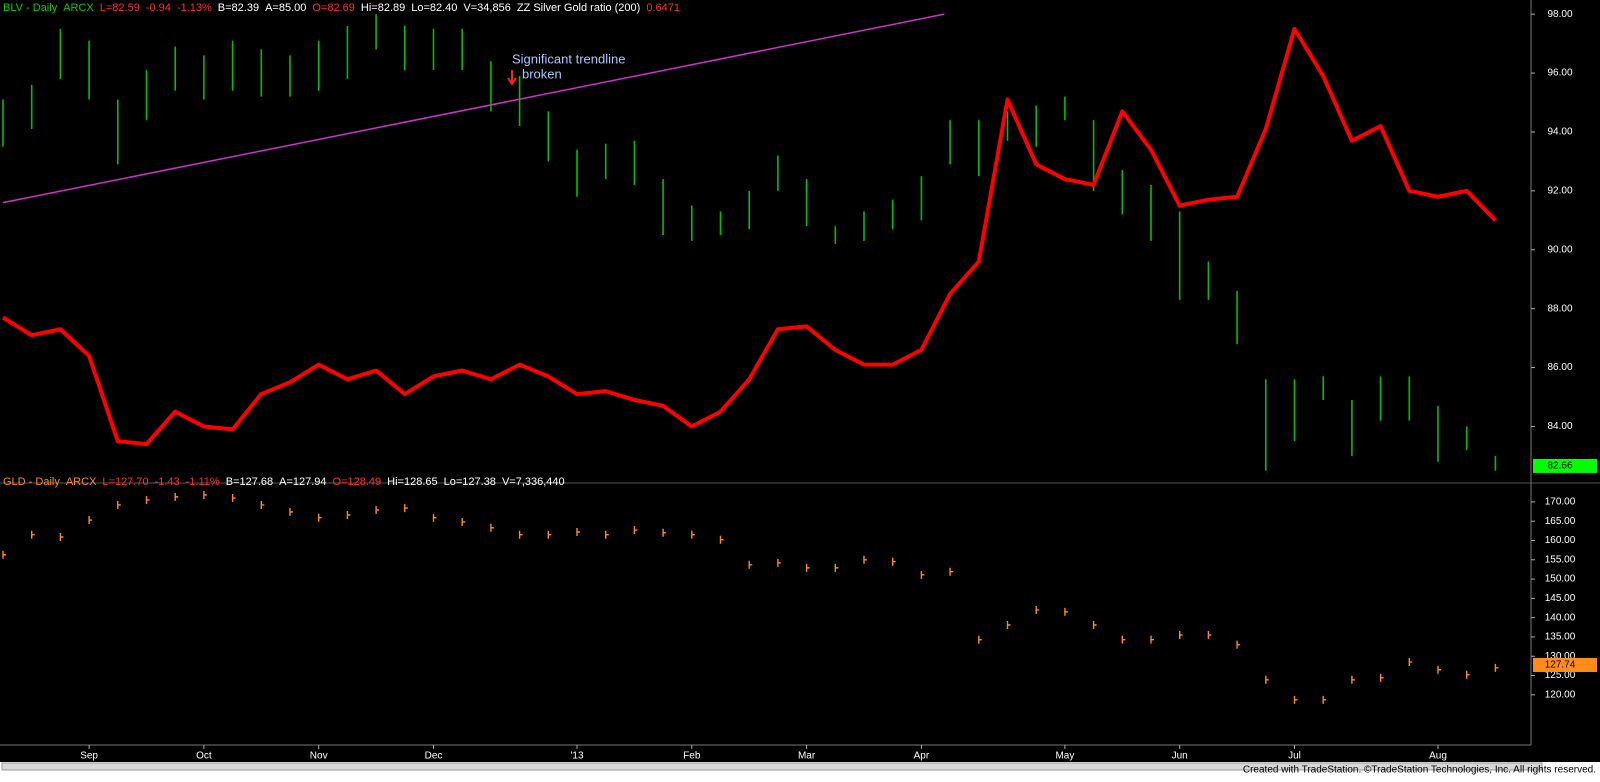 The width and height of the screenshot is (1600, 782). I want to click on header-field: -1.11%, so click(203, 482).